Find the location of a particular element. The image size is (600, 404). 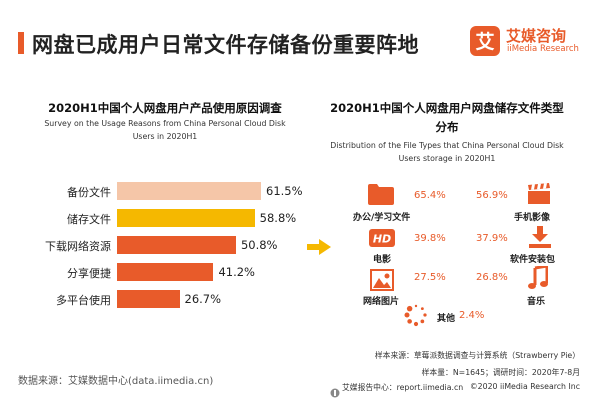

file-type-name-phone-video: 手机影像 is located at coordinates (532, 218).